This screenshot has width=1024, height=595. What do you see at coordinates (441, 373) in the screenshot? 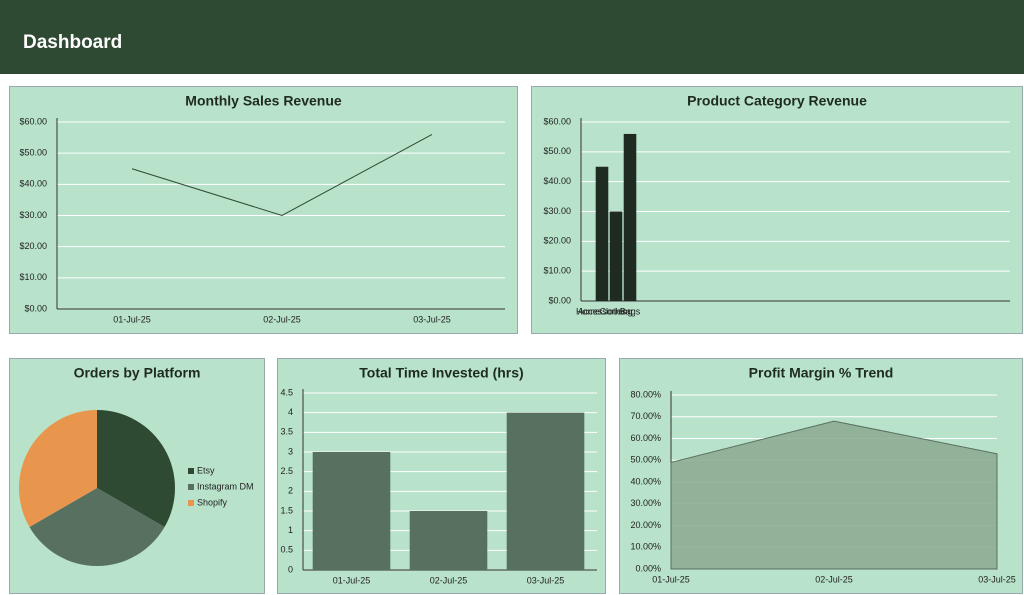
I see `chart-title: Total Time Invested (hrs)` at bounding box center [441, 373].